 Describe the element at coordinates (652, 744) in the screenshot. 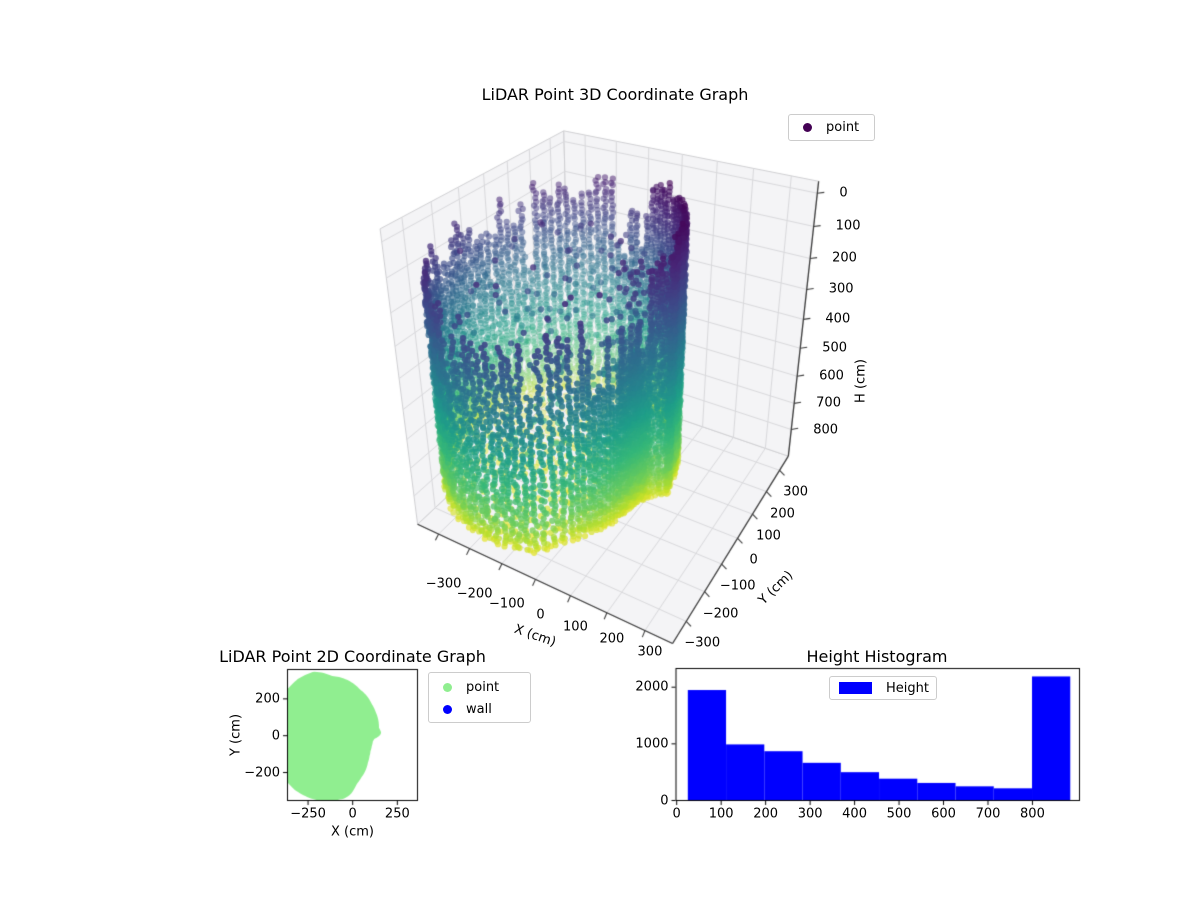

I see `y-tick-label-hist: 1000` at that location.